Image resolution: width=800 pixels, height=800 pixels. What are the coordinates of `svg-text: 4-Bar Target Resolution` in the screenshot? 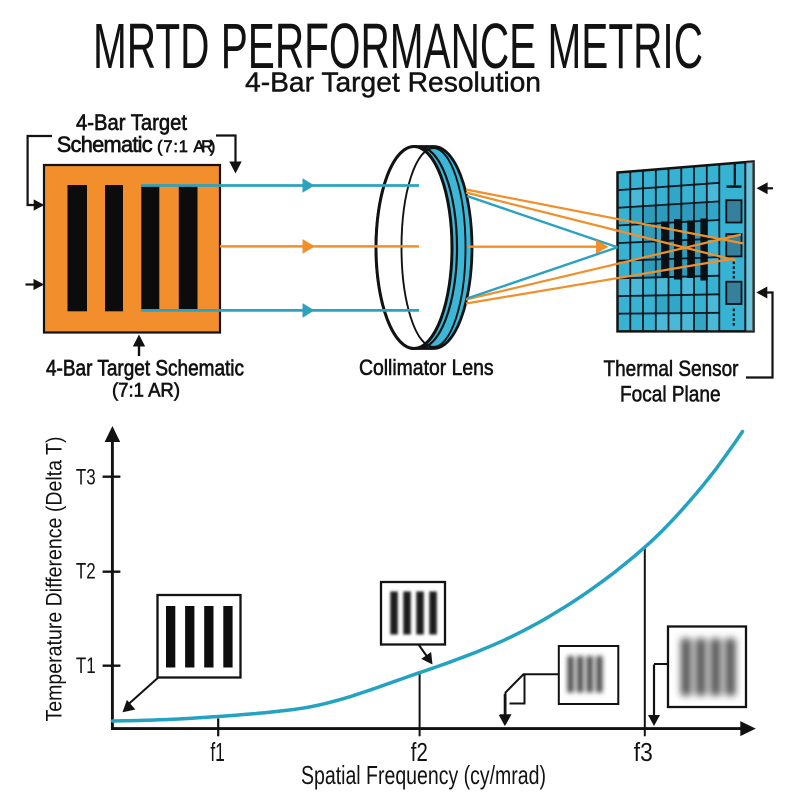 It's located at (393, 82).